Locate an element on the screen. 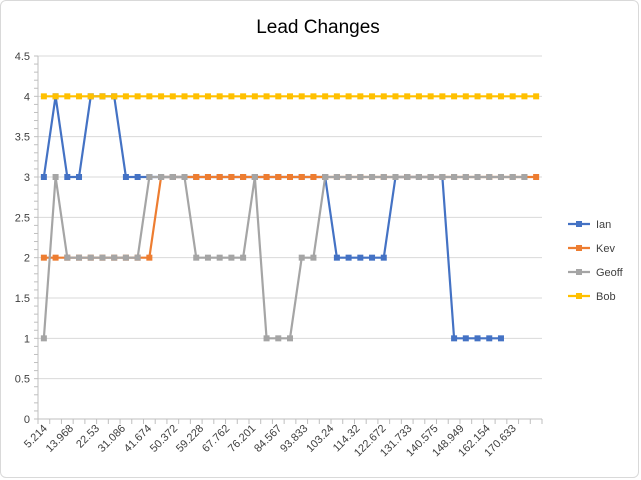 The image size is (641, 480). y-tick-label: 3.5 is located at coordinates (22, 138).